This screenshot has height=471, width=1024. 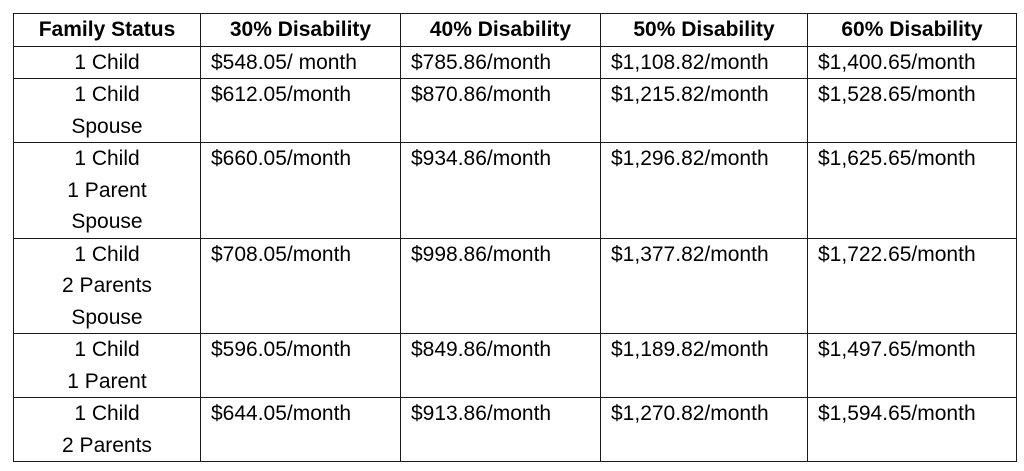 I want to click on amount-30-cell: $708.05/month, so click(x=300, y=285).